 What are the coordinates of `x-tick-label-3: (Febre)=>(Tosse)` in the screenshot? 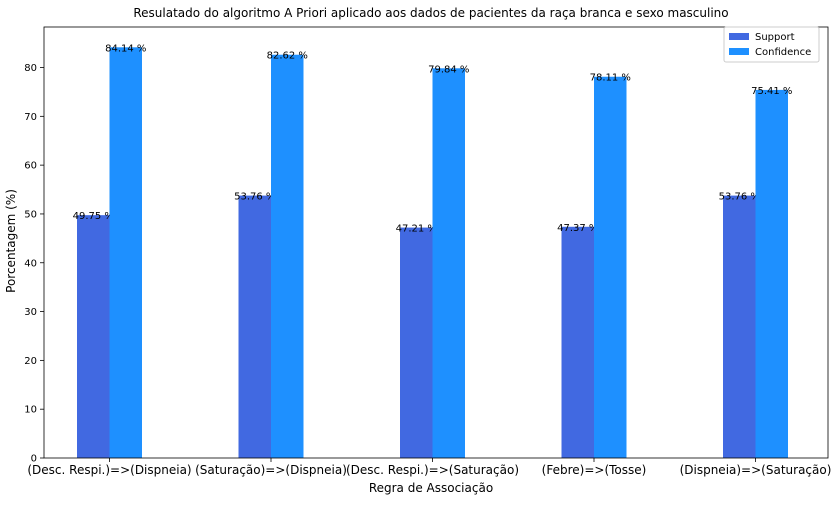 It's located at (594, 470).